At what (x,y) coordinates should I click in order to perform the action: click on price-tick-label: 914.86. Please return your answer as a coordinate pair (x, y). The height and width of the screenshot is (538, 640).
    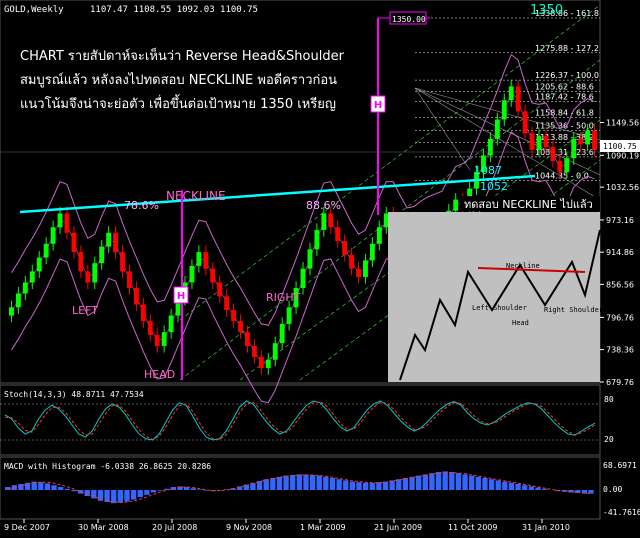
    Looking at the image, I should click on (620, 252).